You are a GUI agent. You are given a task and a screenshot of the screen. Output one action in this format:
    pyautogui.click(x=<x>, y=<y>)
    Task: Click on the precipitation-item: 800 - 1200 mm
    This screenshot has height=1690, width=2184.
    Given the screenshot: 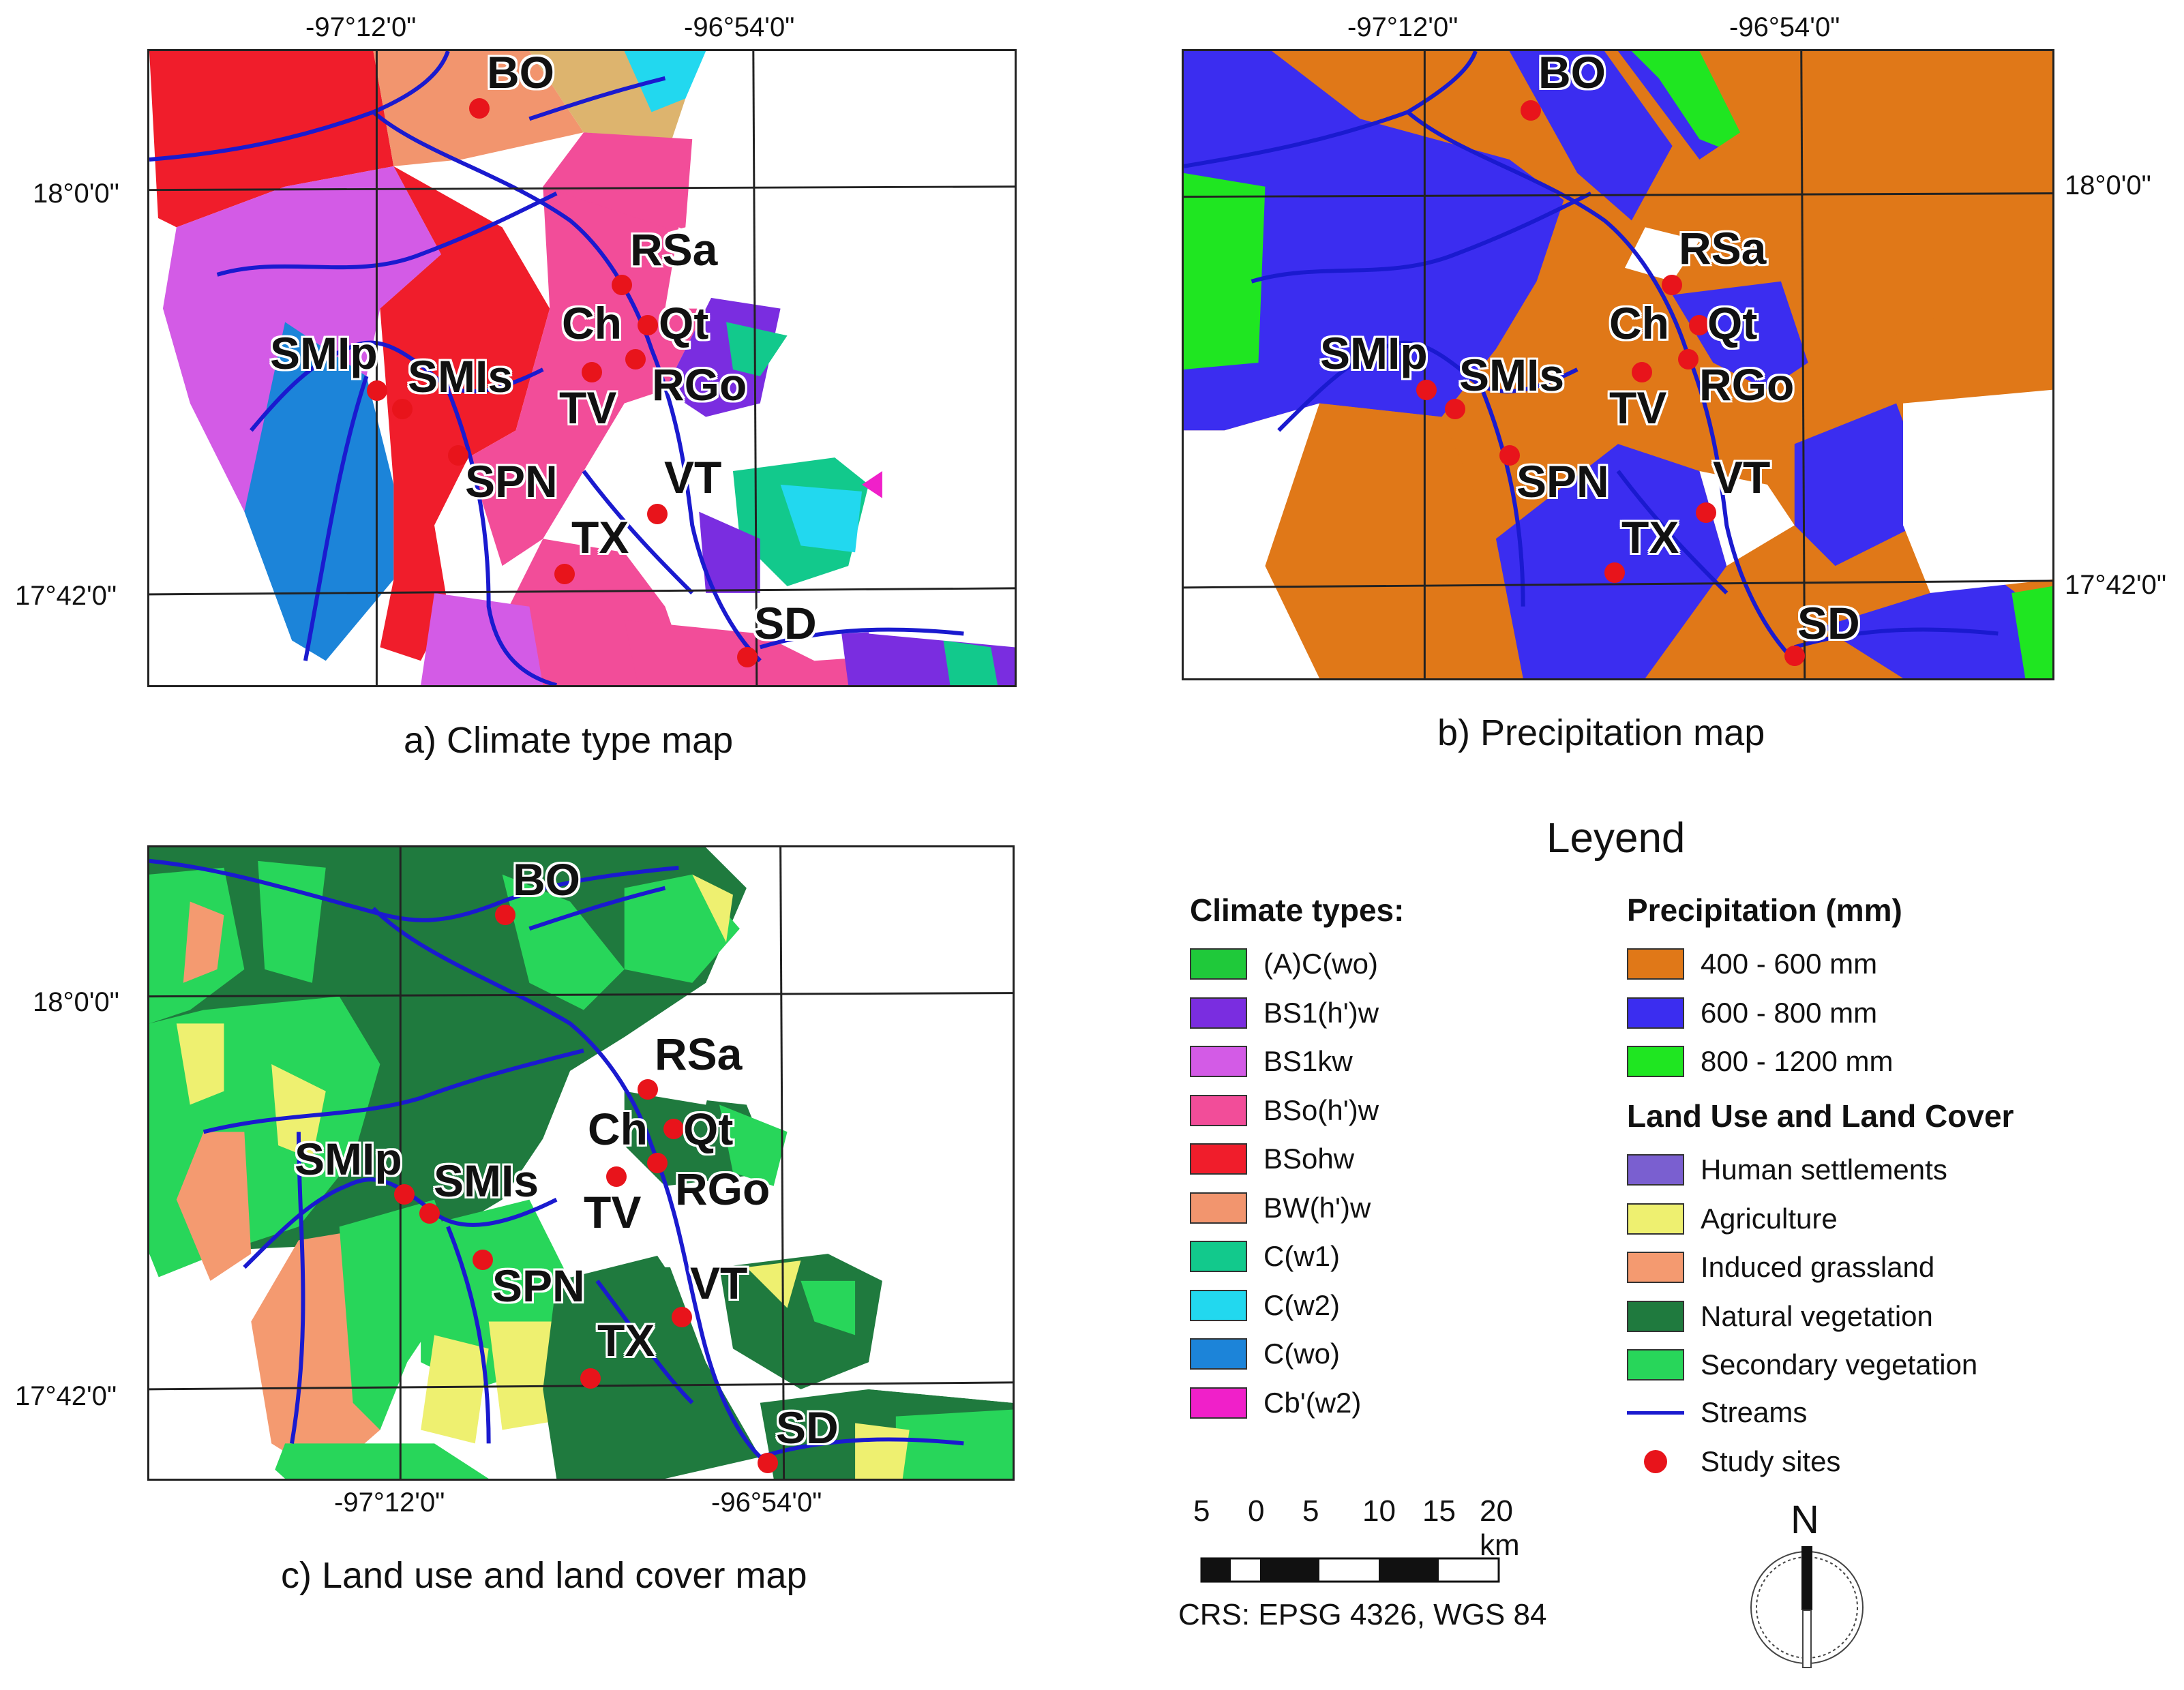 What is the action you would take?
    pyautogui.click(x=1760, y=1061)
    